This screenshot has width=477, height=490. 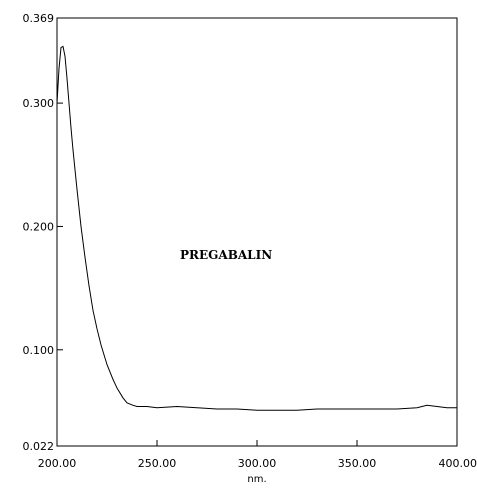 What do you see at coordinates (57, 463) in the screenshot?
I see `x-tick-label: 200.00` at bounding box center [57, 463].